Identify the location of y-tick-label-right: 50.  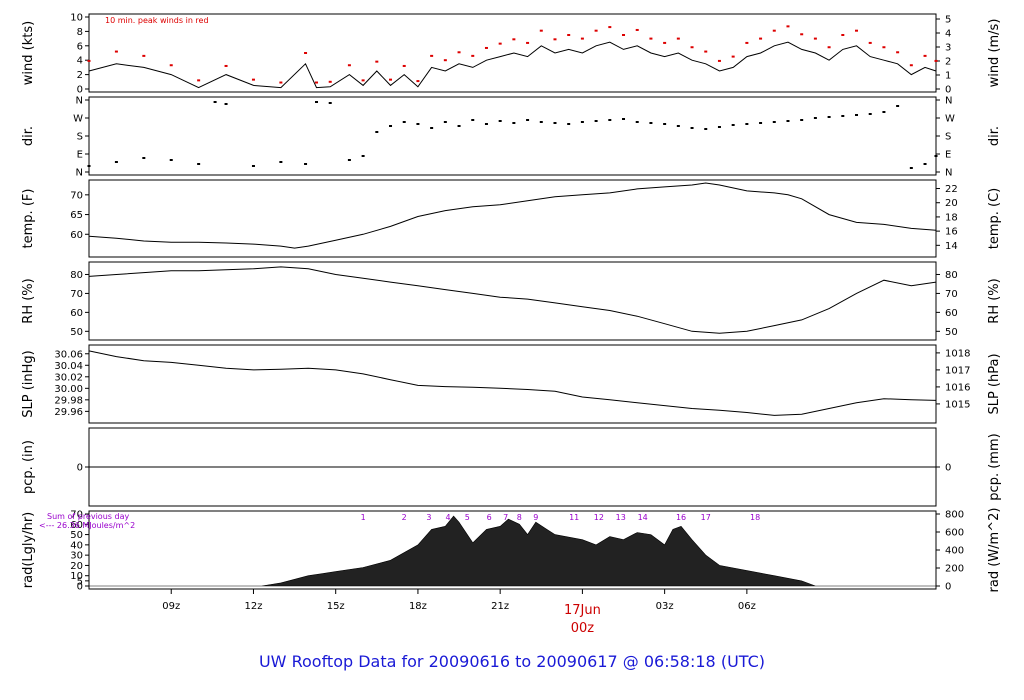
(951, 332).